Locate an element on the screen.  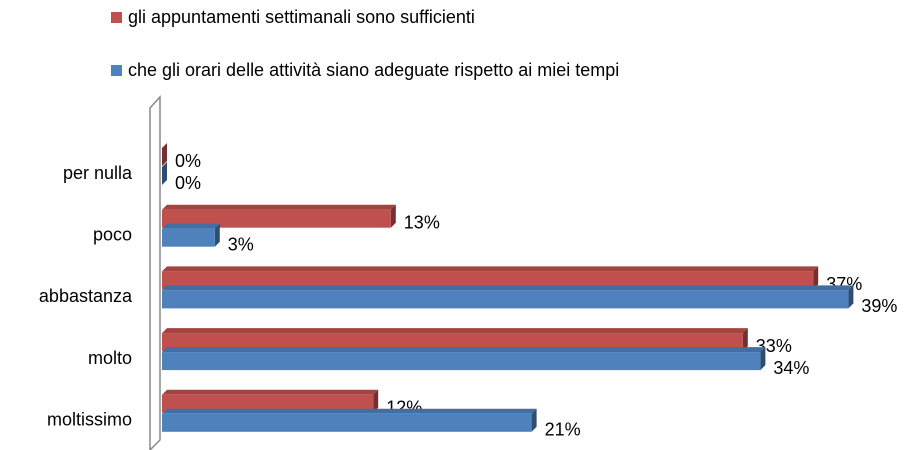
data-label: 3% is located at coordinates (241, 244).